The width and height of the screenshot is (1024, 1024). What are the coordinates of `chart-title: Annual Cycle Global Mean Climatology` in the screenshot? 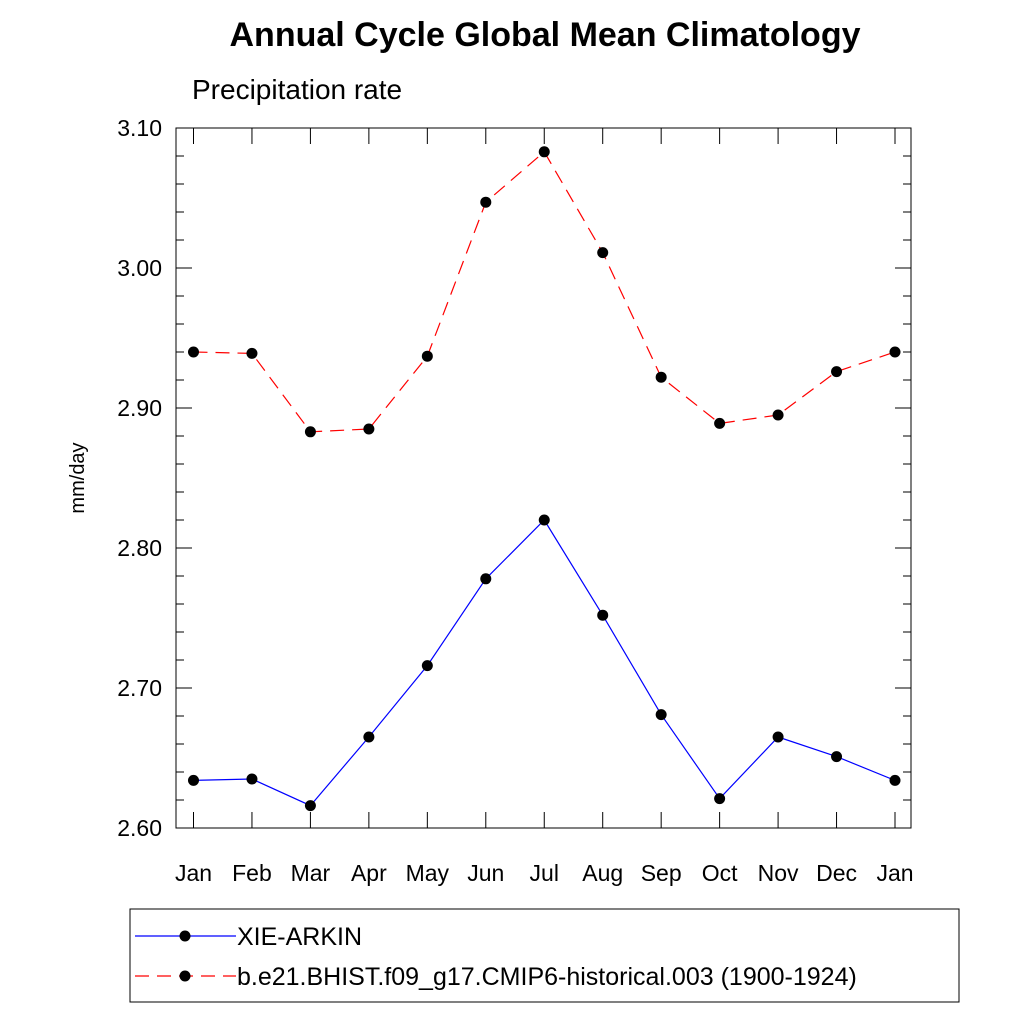 It's located at (545, 35).